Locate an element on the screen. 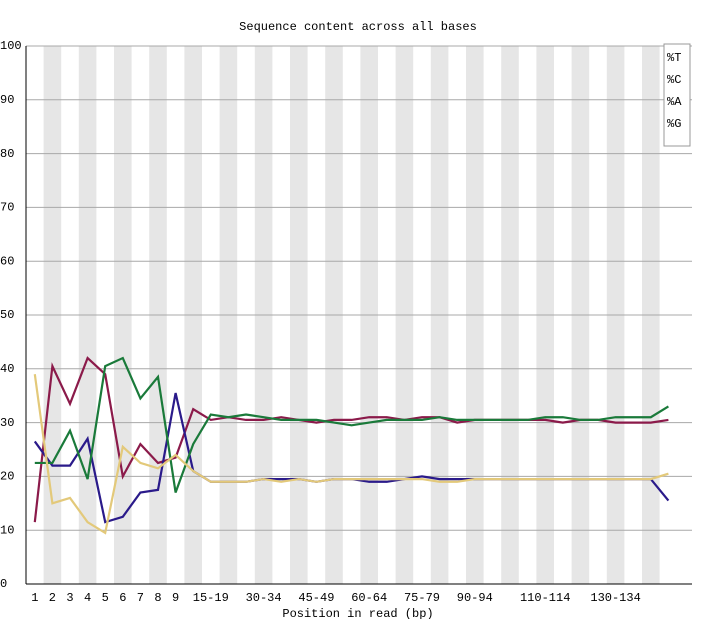 Image resolution: width=702 pixels, height=619 pixels. x-tick-label: 5 is located at coordinates (105, 598).